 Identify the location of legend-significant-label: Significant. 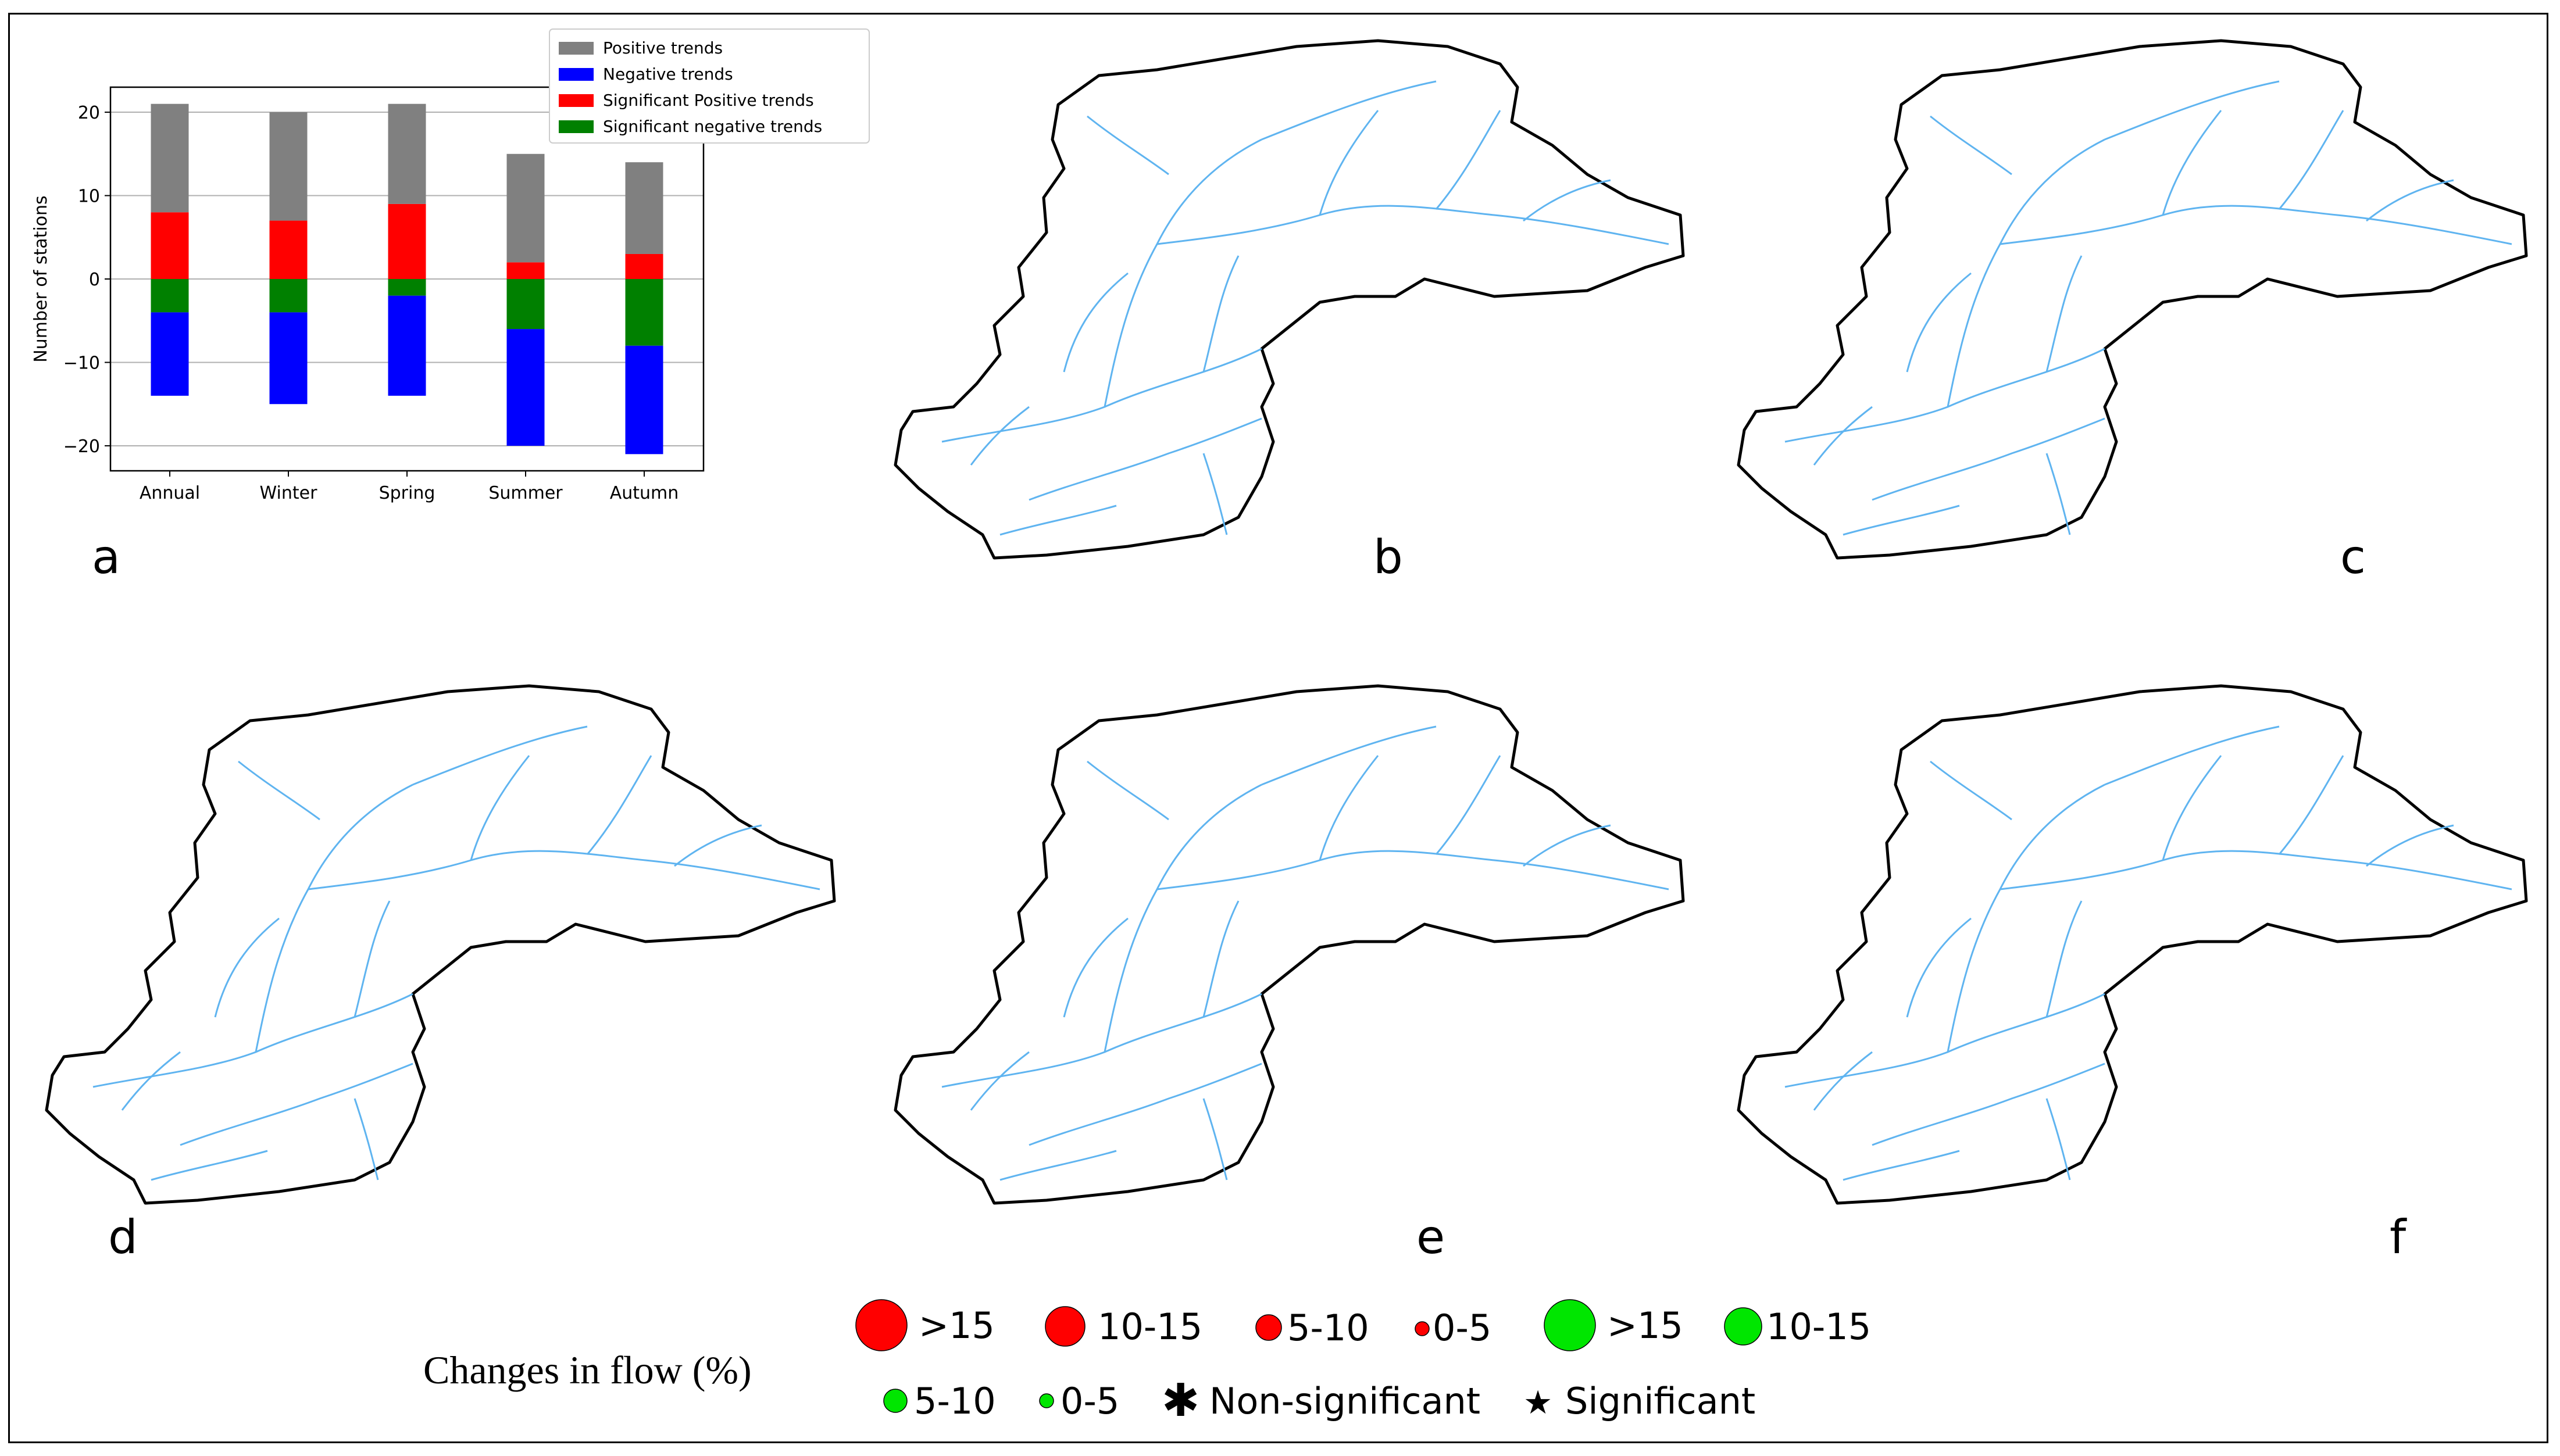
(1660, 1401).